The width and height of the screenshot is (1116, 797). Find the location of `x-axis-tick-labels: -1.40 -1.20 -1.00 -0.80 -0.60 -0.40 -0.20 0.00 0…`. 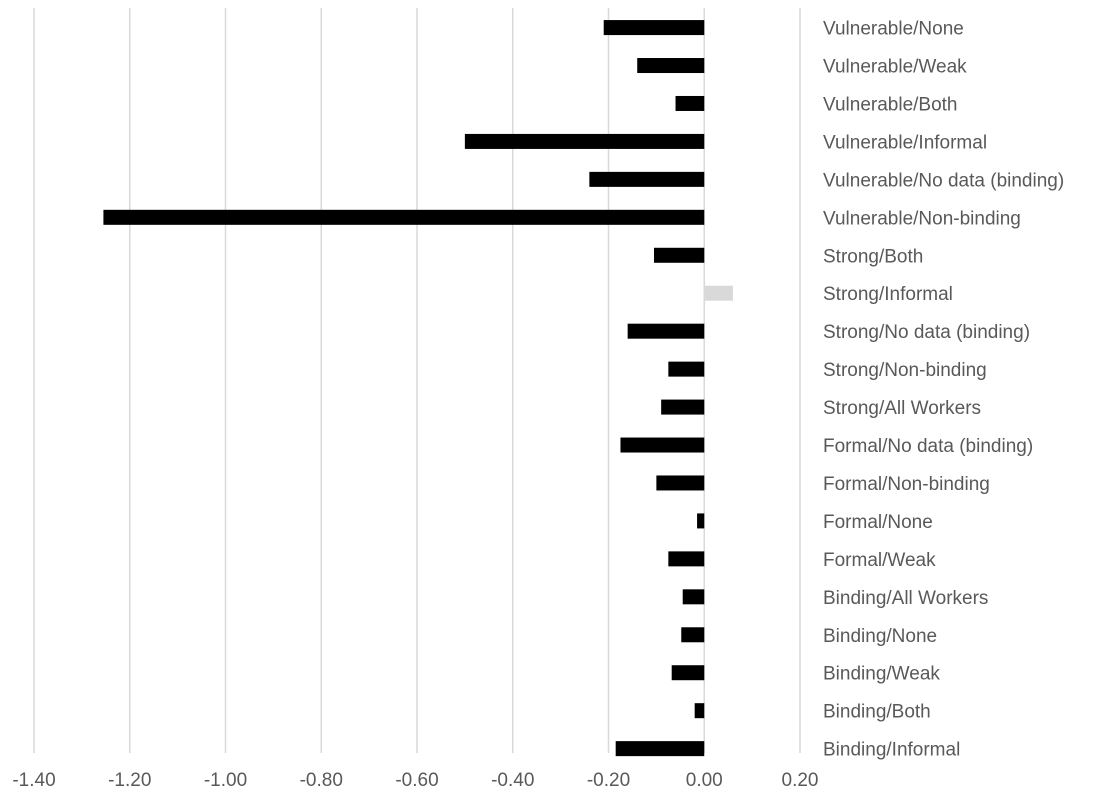

x-axis-tick-labels: -1.40 -1.20 -1.00 -0.80 -0.60 -0.40 -0.20 0.00 0… is located at coordinates (415, 780).